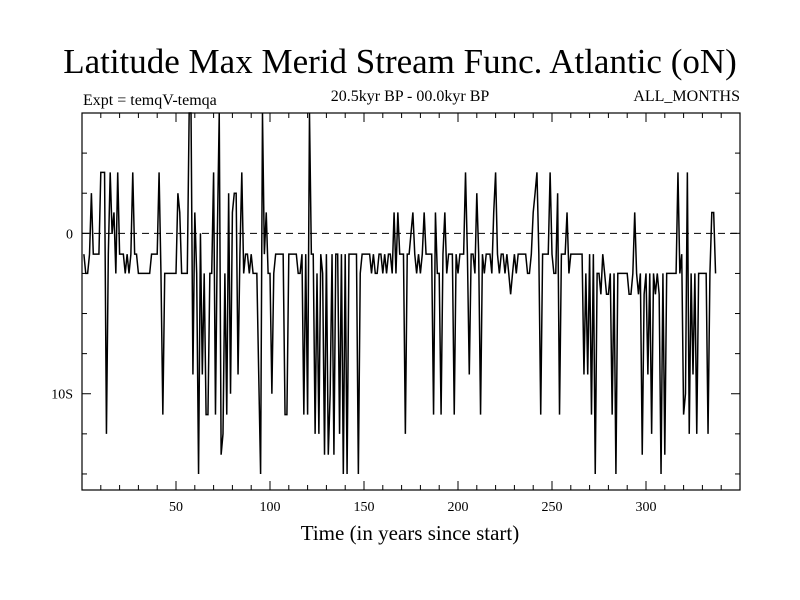  Describe the element at coordinates (270, 507) in the screenshot. I see `x-tick-label: 100` at that location.